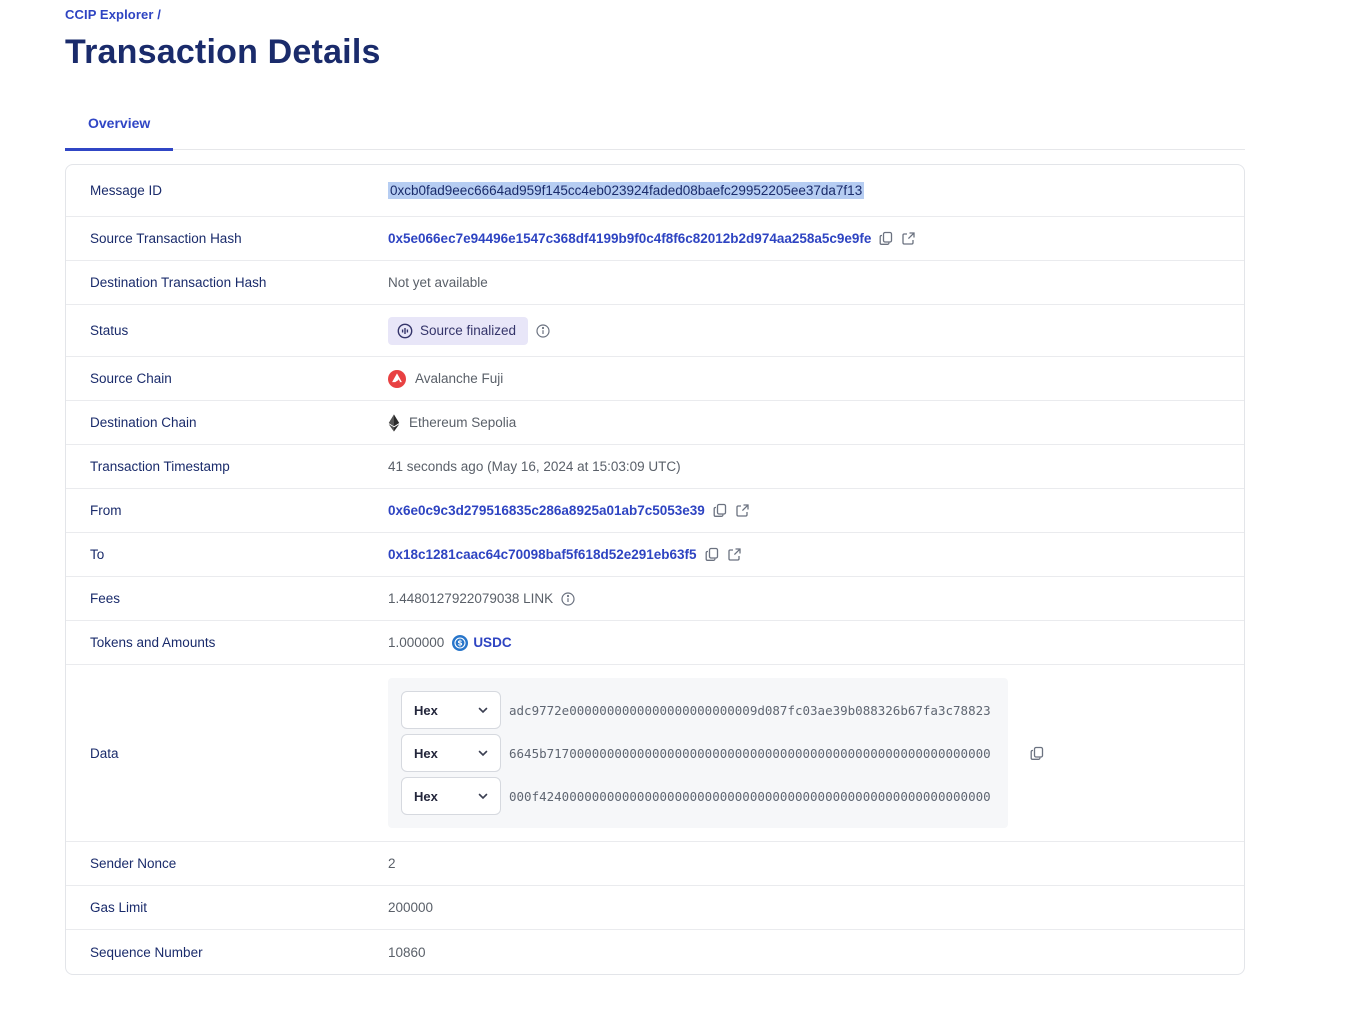 Image resolution: width=1354 pixels, height=1012 pixels. I want to click on row-label: From, so click(106, 510).